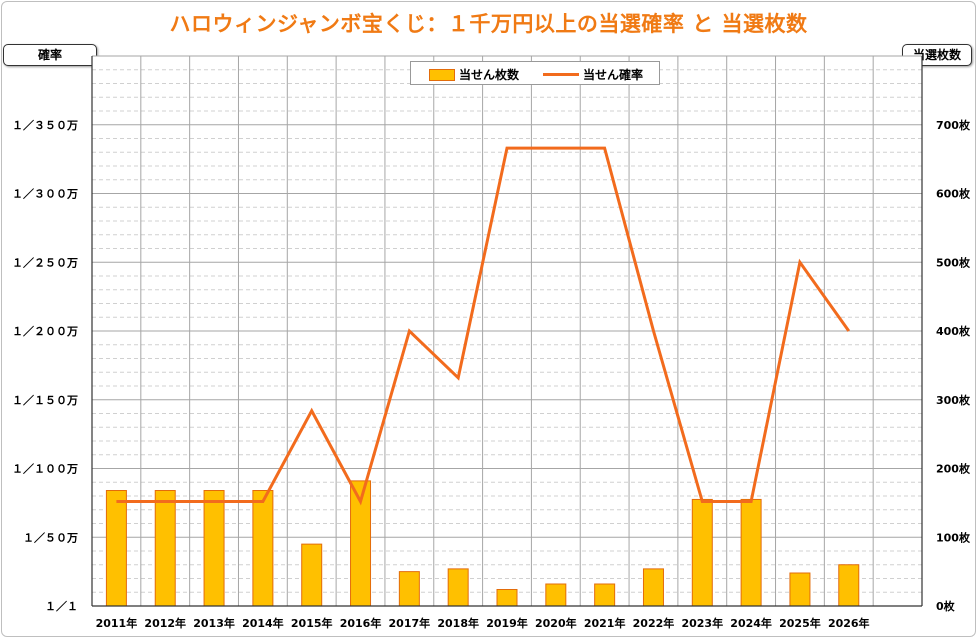 Image resolution: width=977 pixels, height=638 pixels. I want to click on right-tick-label: 100枚, so click(953, 537).